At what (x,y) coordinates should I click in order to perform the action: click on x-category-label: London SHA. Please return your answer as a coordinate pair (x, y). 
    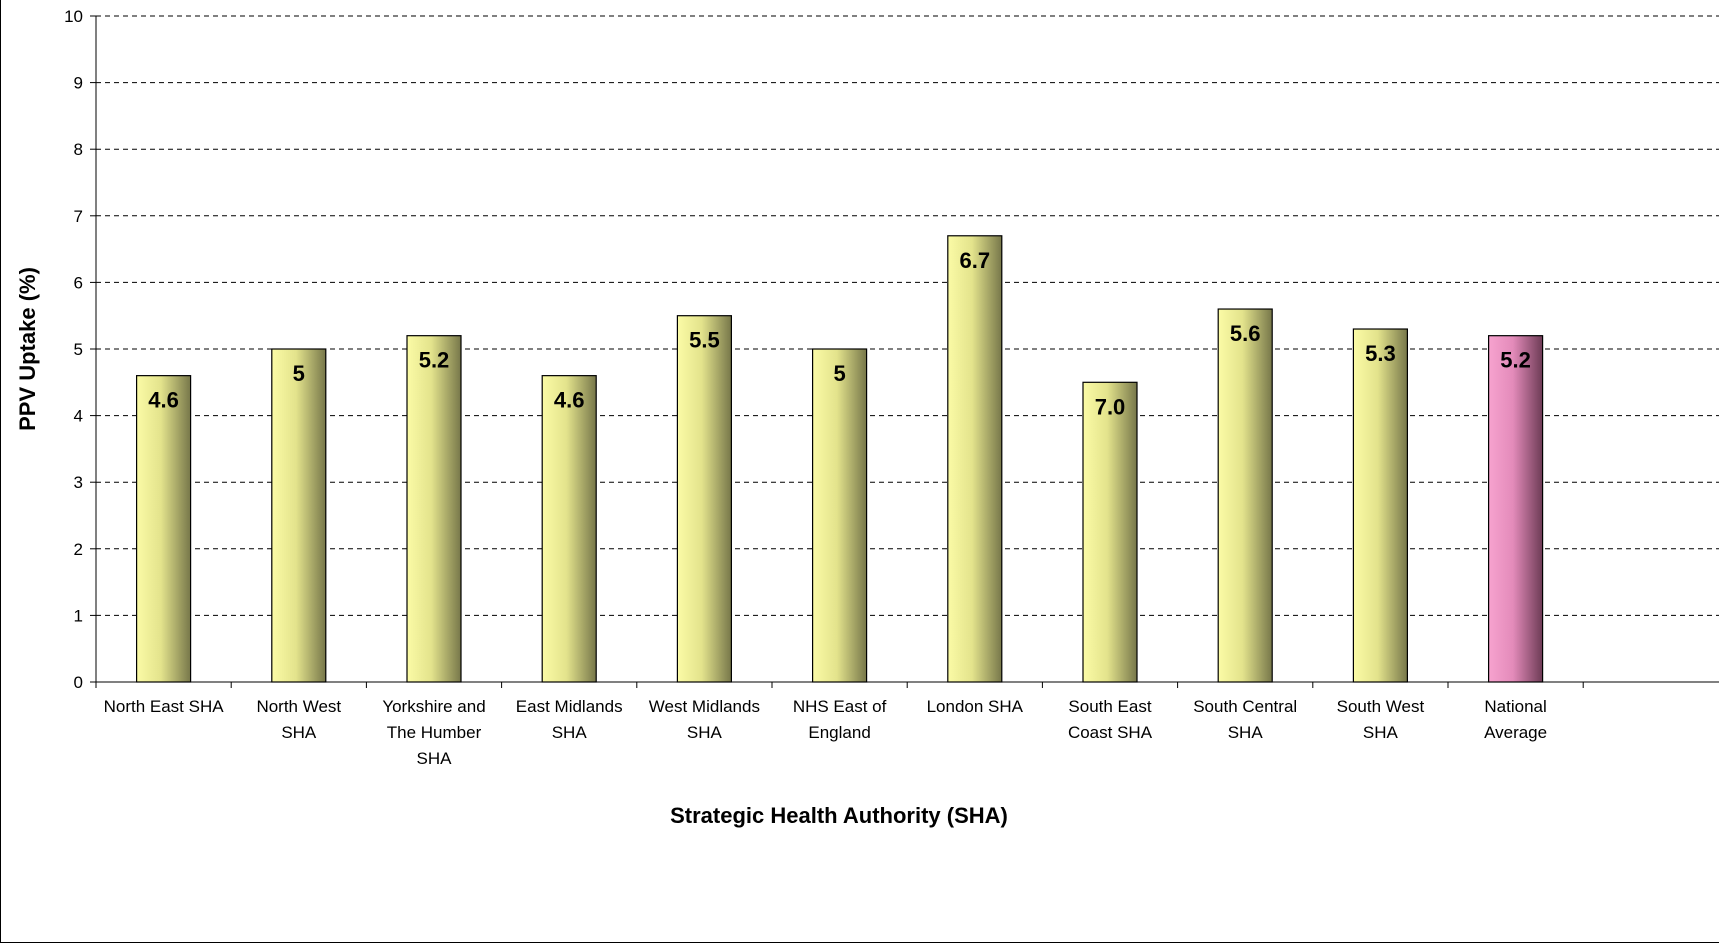
    Looking at the image, I should click on (975, 706).